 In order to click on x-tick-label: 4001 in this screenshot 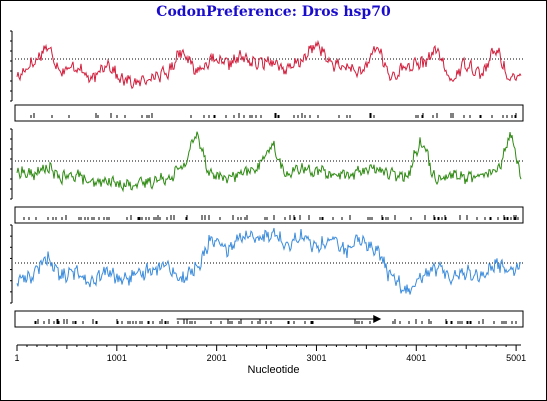, I will do `click(416, 358)`.